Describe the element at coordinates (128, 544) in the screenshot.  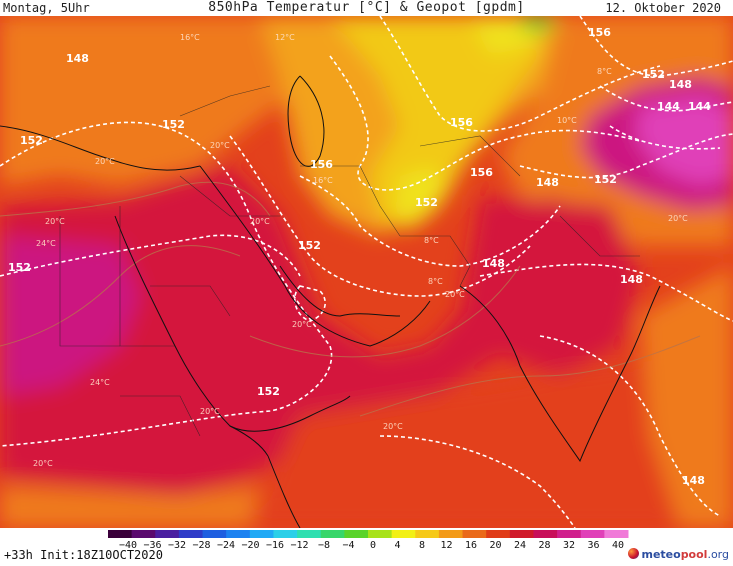
I see `colorbar-tick-label: −40` at that location.